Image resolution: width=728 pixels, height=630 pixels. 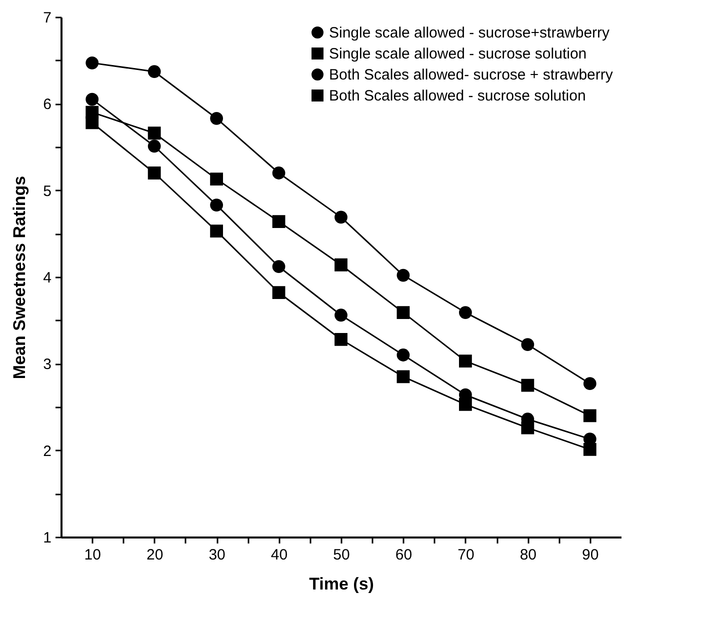 I want to click on legend-label: Both Scales allowed - sucrose solution, so click(x=457, y=96).